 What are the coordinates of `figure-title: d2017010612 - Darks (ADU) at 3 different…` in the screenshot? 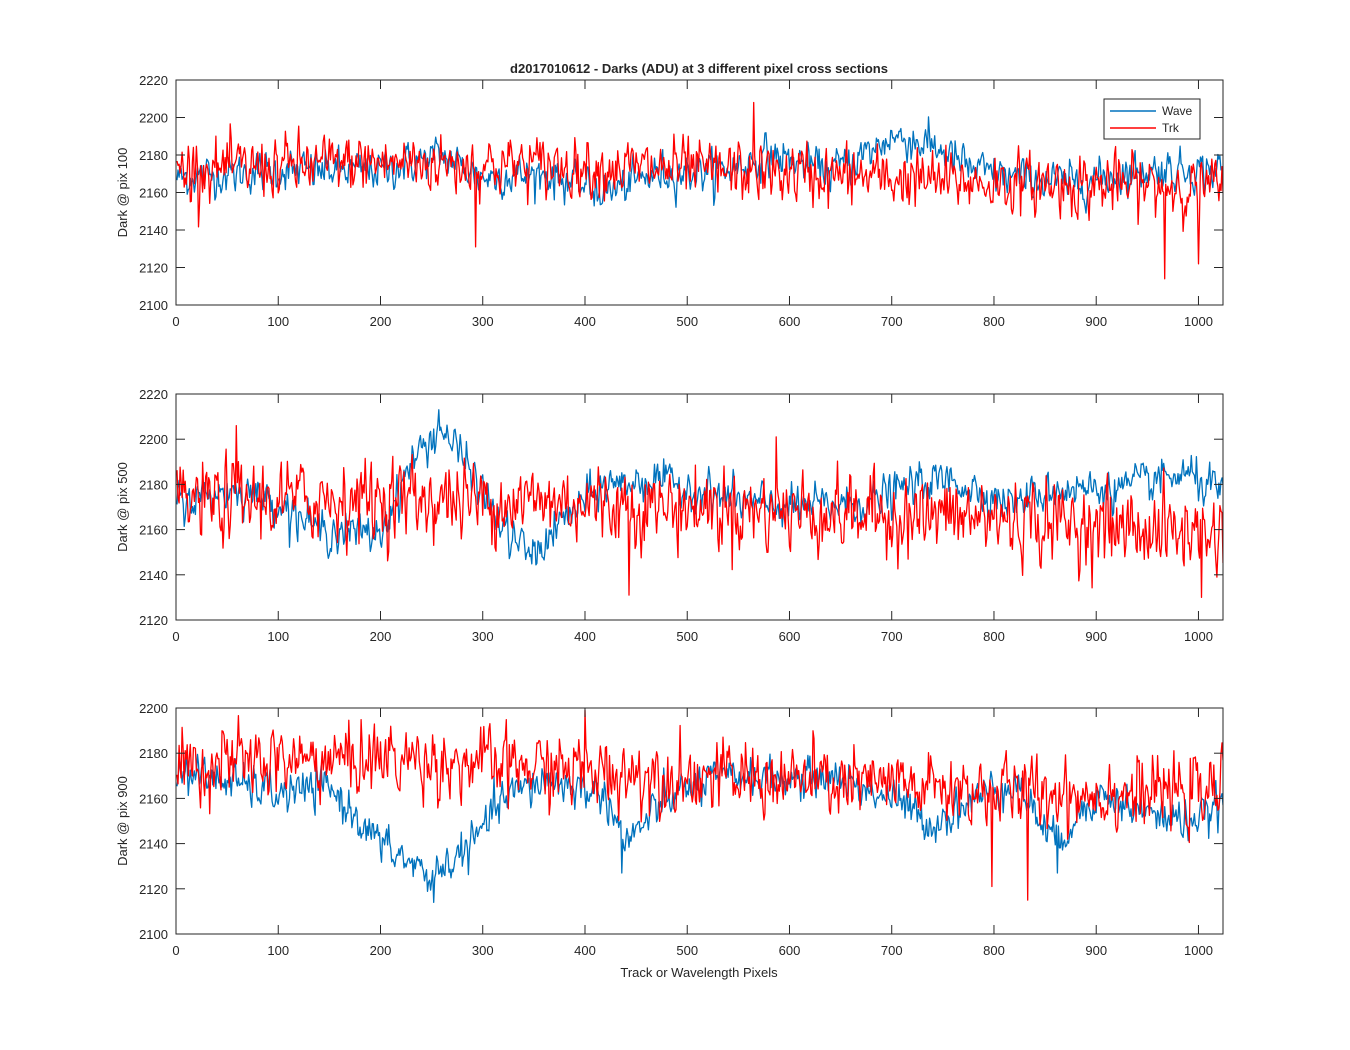 It's located at (699, 68).